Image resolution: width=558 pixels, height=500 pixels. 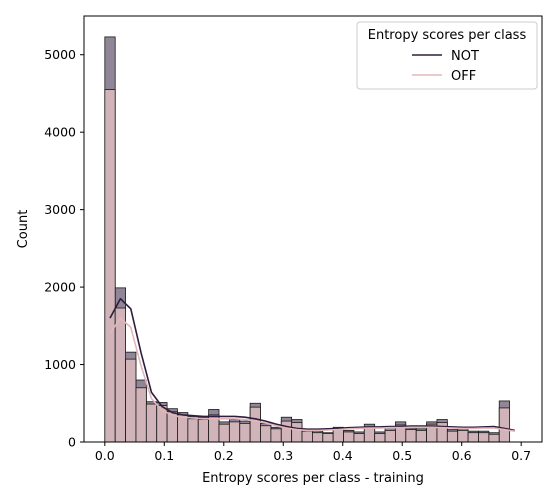 I want to click on legend: Entropy scores per class NOT OFF, so click(x=447, y=55).